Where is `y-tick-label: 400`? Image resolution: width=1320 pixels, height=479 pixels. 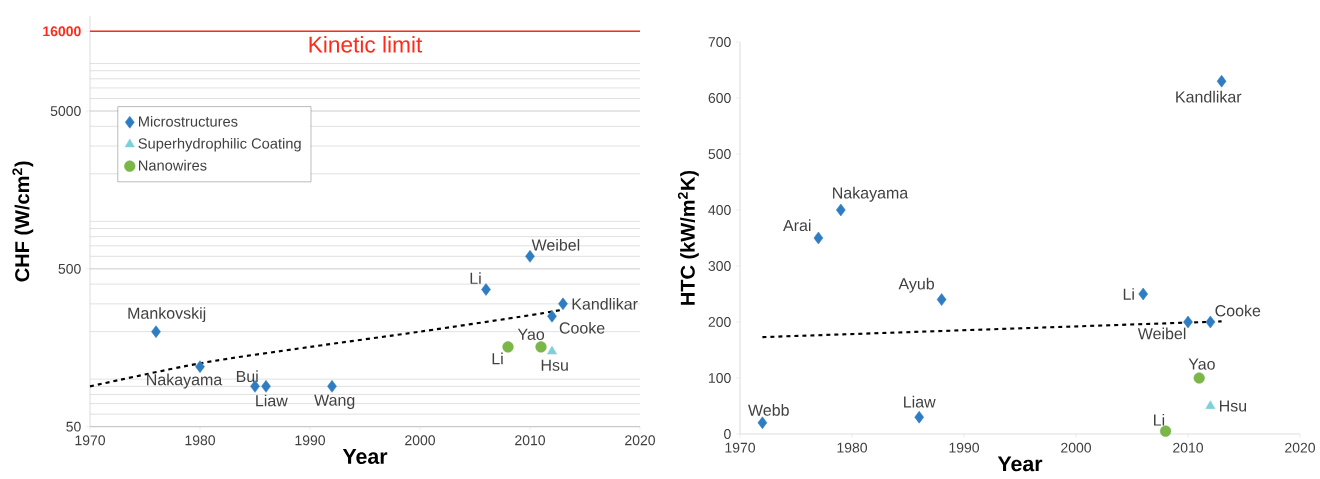
y-tick-label: 400 is located at coordinates (719, 210).